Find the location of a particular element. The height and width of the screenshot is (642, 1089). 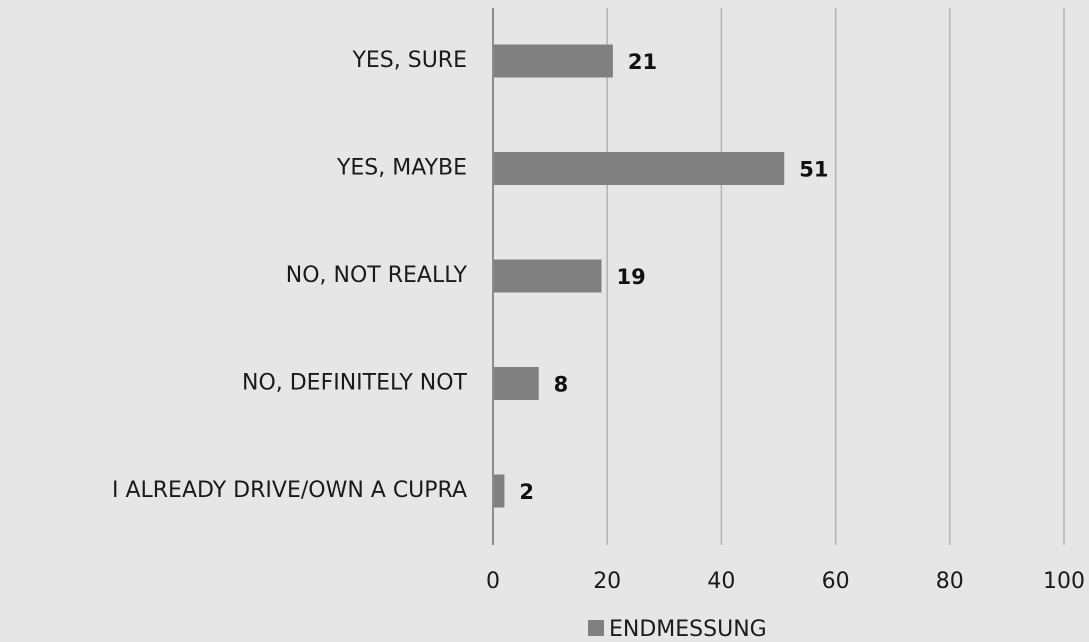

x-tick-label: 60 is located at coordinates (836, 581).